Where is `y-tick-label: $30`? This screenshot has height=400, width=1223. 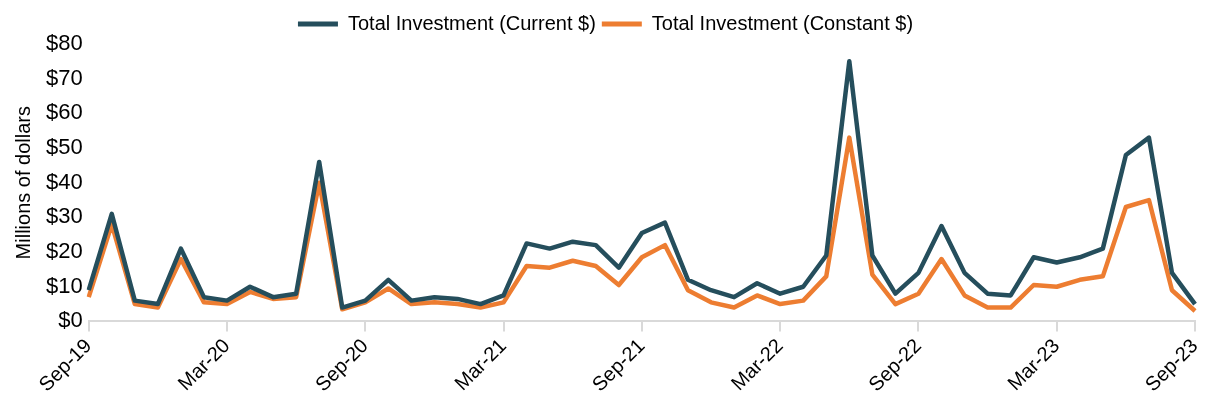 y-tick-label: $30 is located at coordinates (64, 216).